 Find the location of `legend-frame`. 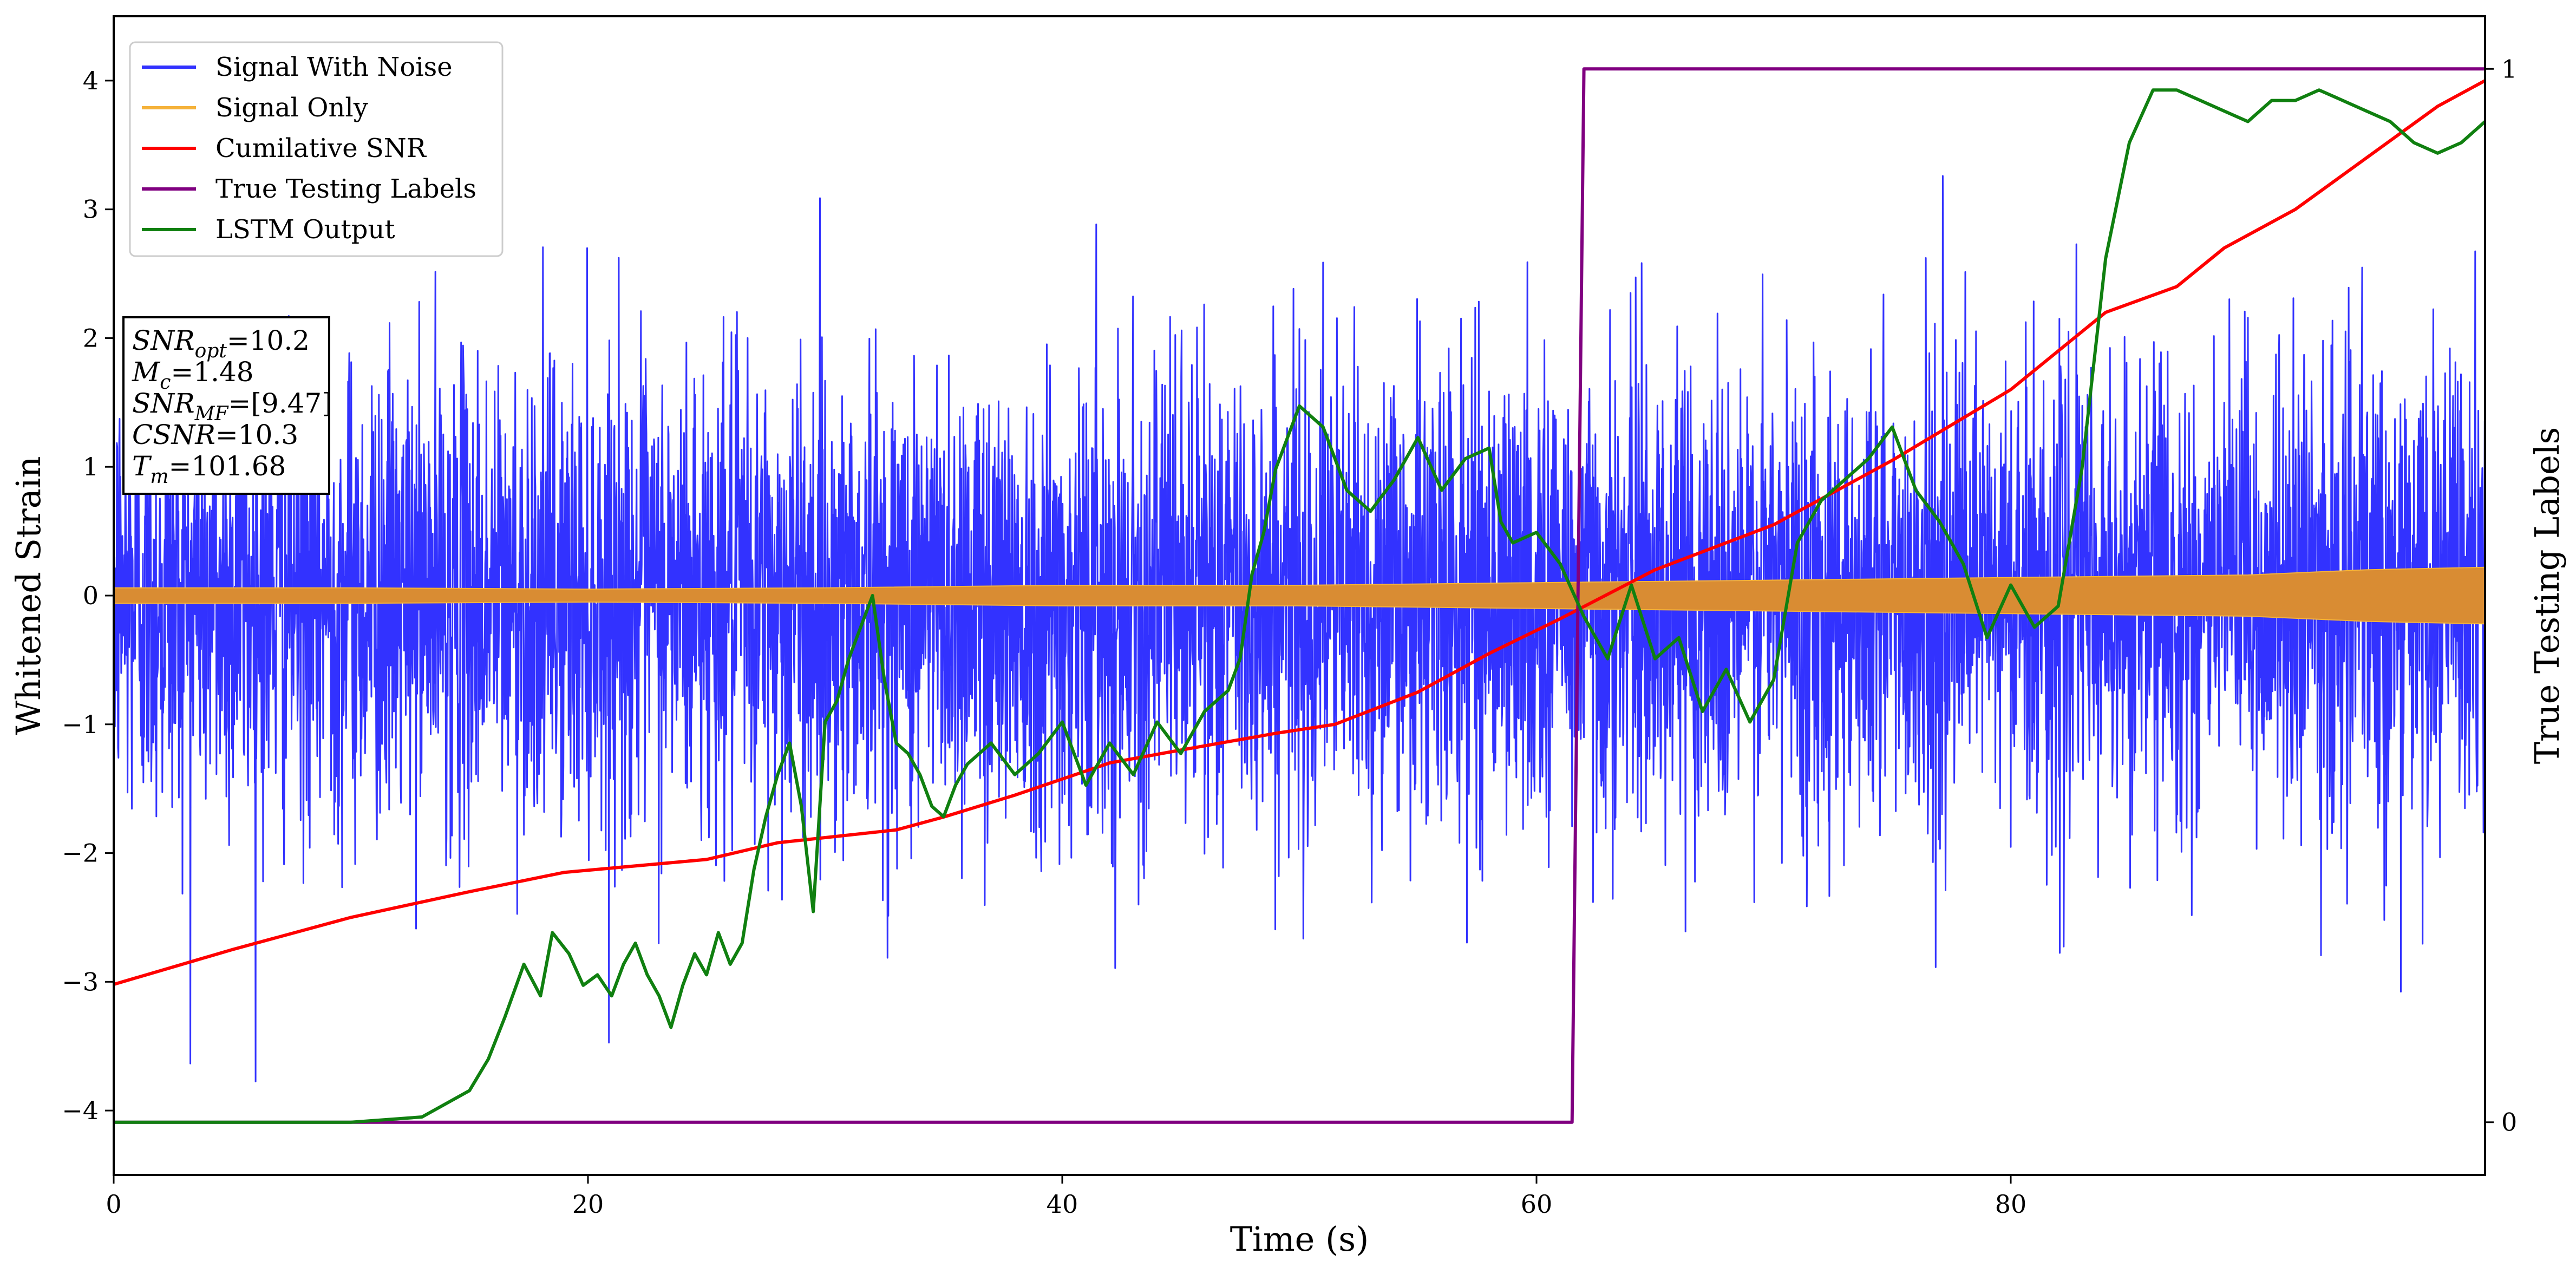

legend-frame is located at coordinates (316, 149).